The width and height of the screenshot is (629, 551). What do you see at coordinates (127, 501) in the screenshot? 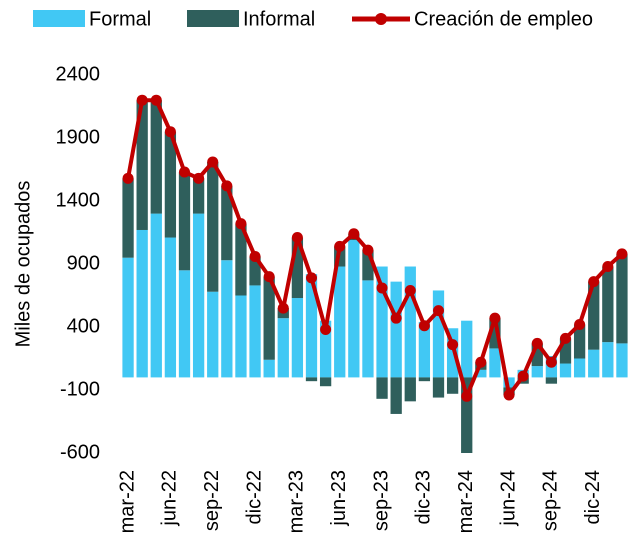
I see `x-tick-label: mar-22` at bounding box center [127, 501].